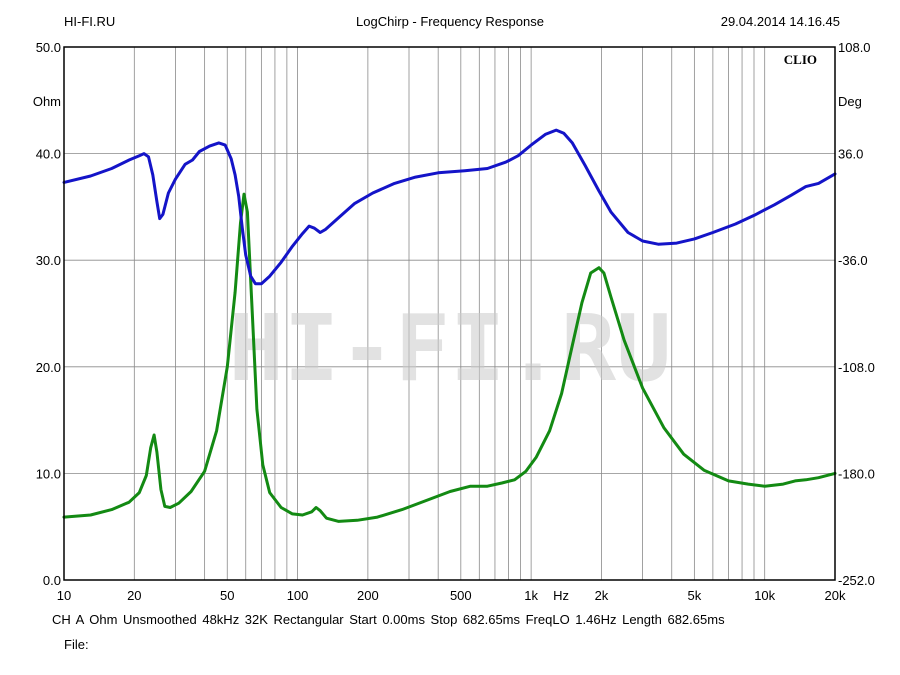 Image resolution: width=900 pixels, height=675 pixels. I want to click on x-tick-label: 100, so click(298, 595).